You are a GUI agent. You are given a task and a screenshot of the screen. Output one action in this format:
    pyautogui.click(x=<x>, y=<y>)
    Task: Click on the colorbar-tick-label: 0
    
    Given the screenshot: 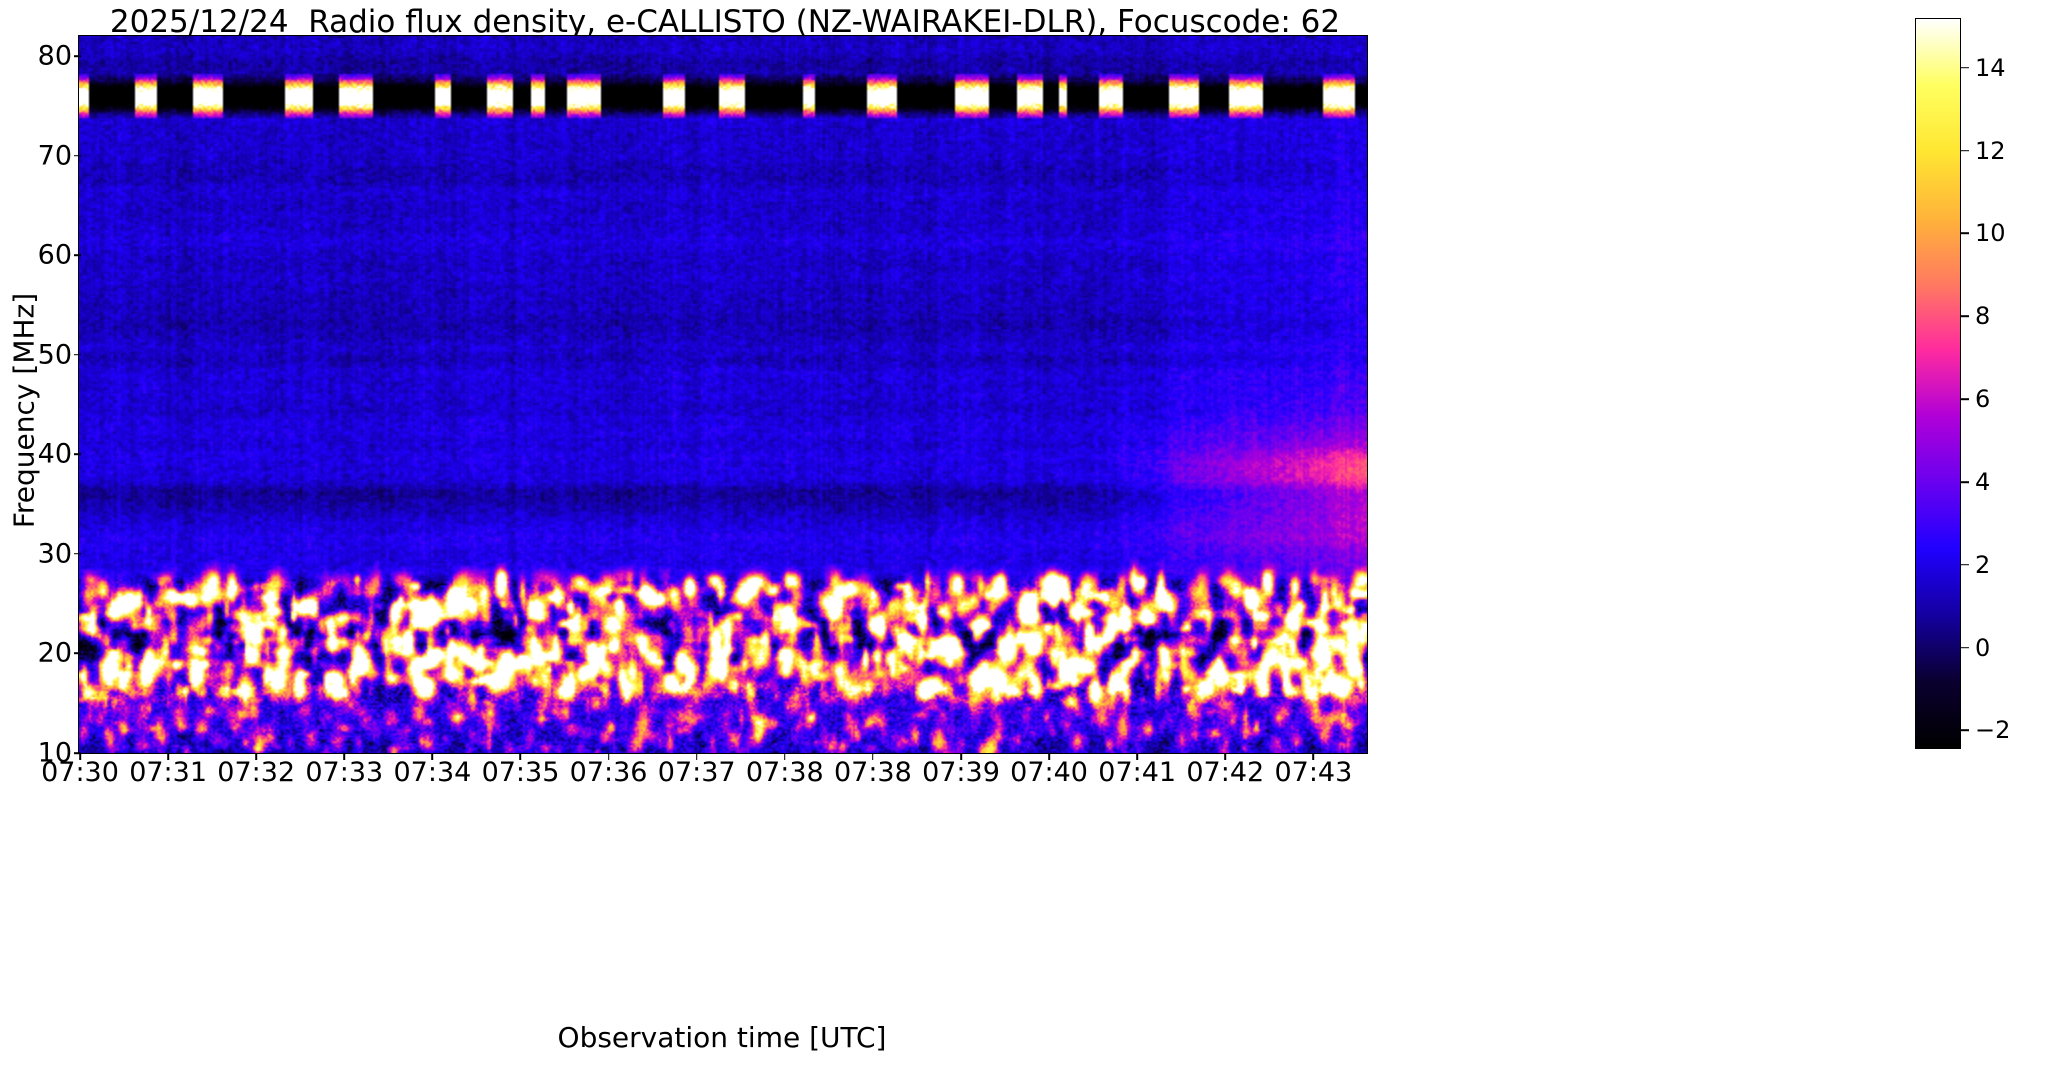 What is the action you would take?
    pyautogui.click(x=1983, y=647)
    